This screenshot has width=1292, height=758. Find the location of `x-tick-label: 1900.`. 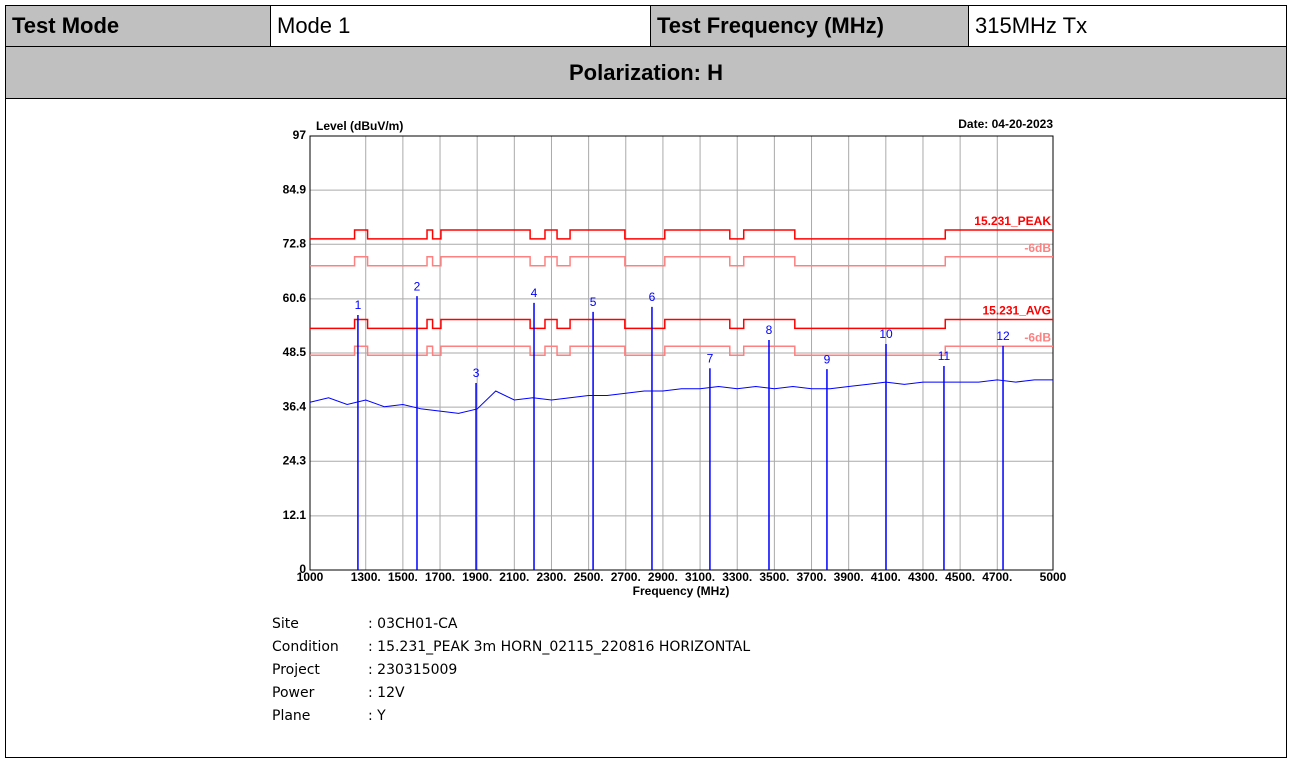

x-tick-label: 1900. is located at coordinates (477, 577).